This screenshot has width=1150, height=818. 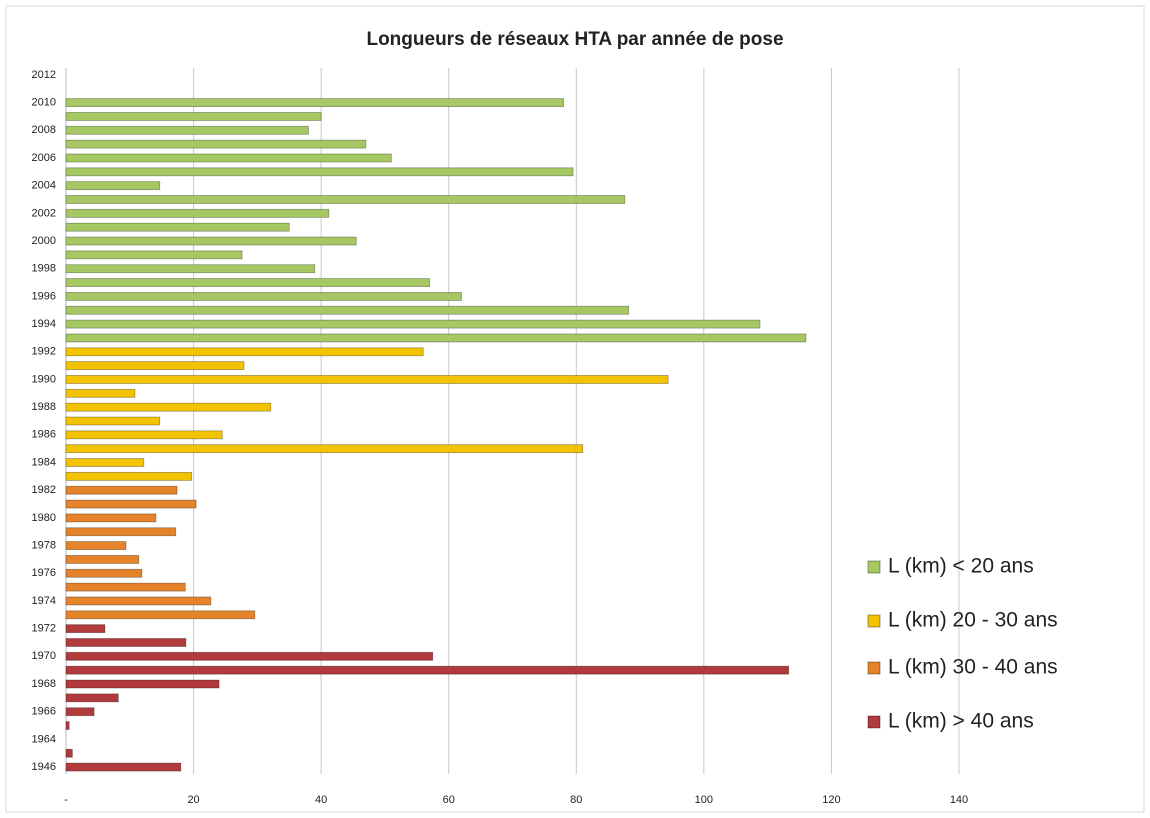 What do you see at coordinates (44, 601) in the screenshot?
I see `y-tick-label: 1974` at bounding box center [44, 601].